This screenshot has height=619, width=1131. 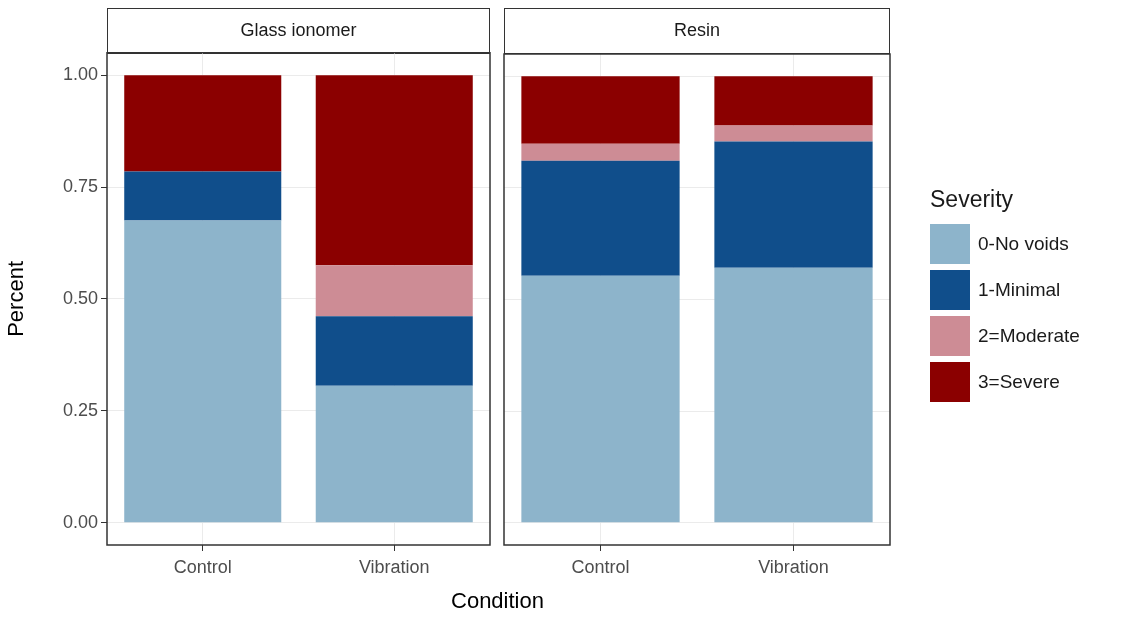 What do you see at coordinates (16, 298) in the screenshot?
I see `y-axis-title: Percent` at bounding box center [16, 298].